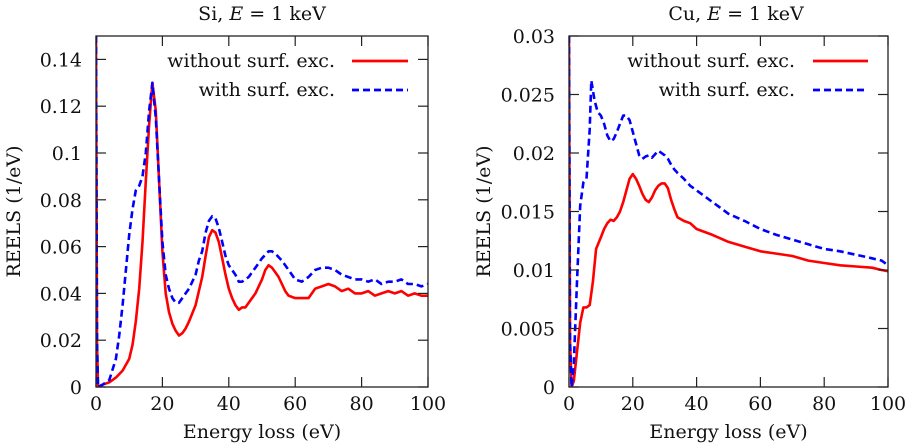  What do you see at coordinates (61, 248) in the screenshot?
I see `y-tick-label: 0.06` at bounding box center [61, 248].